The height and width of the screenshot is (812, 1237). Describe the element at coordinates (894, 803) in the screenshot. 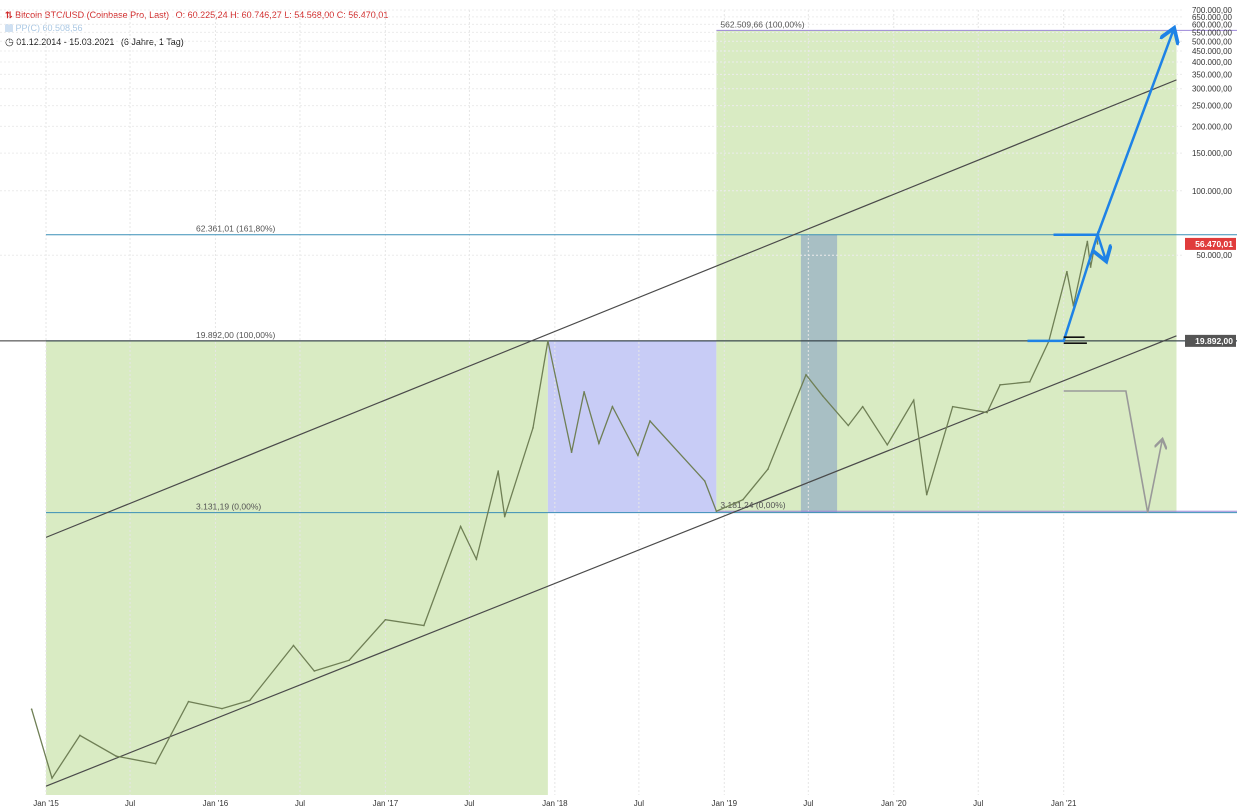

I see `x-tick-label-10: Jan '20` at that location.